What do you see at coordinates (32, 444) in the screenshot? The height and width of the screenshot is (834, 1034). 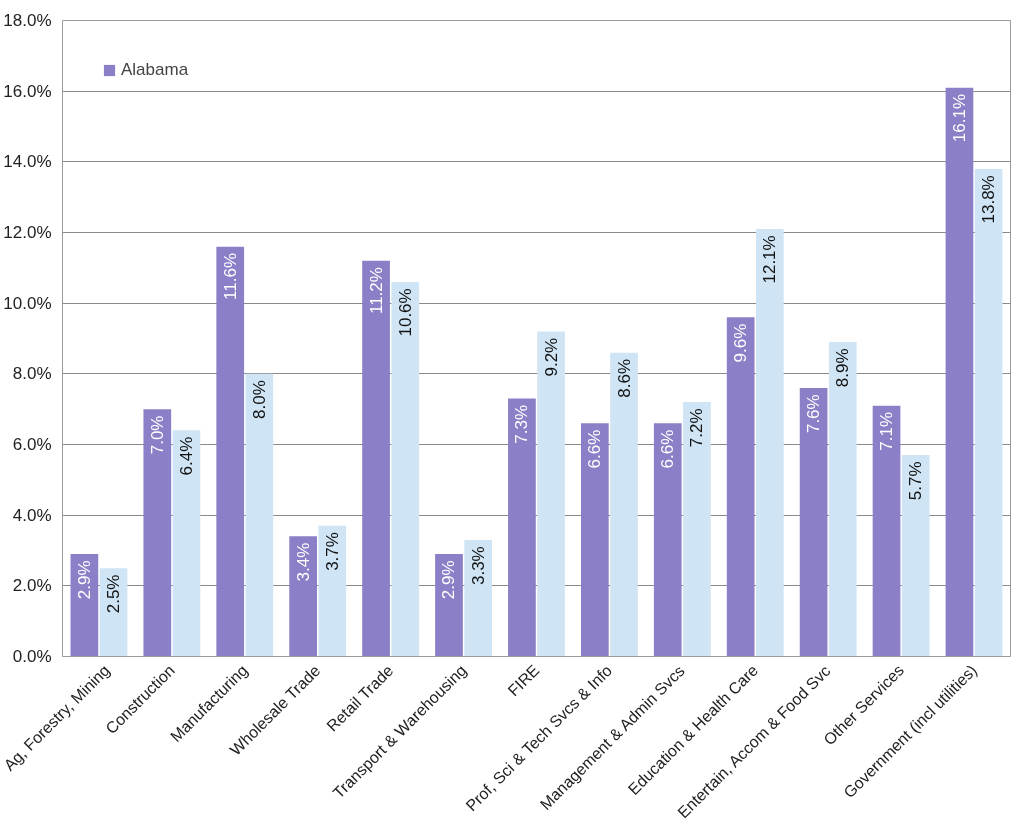 I see `y-tick-label: 6.0%` at bounding box center [32, 444].